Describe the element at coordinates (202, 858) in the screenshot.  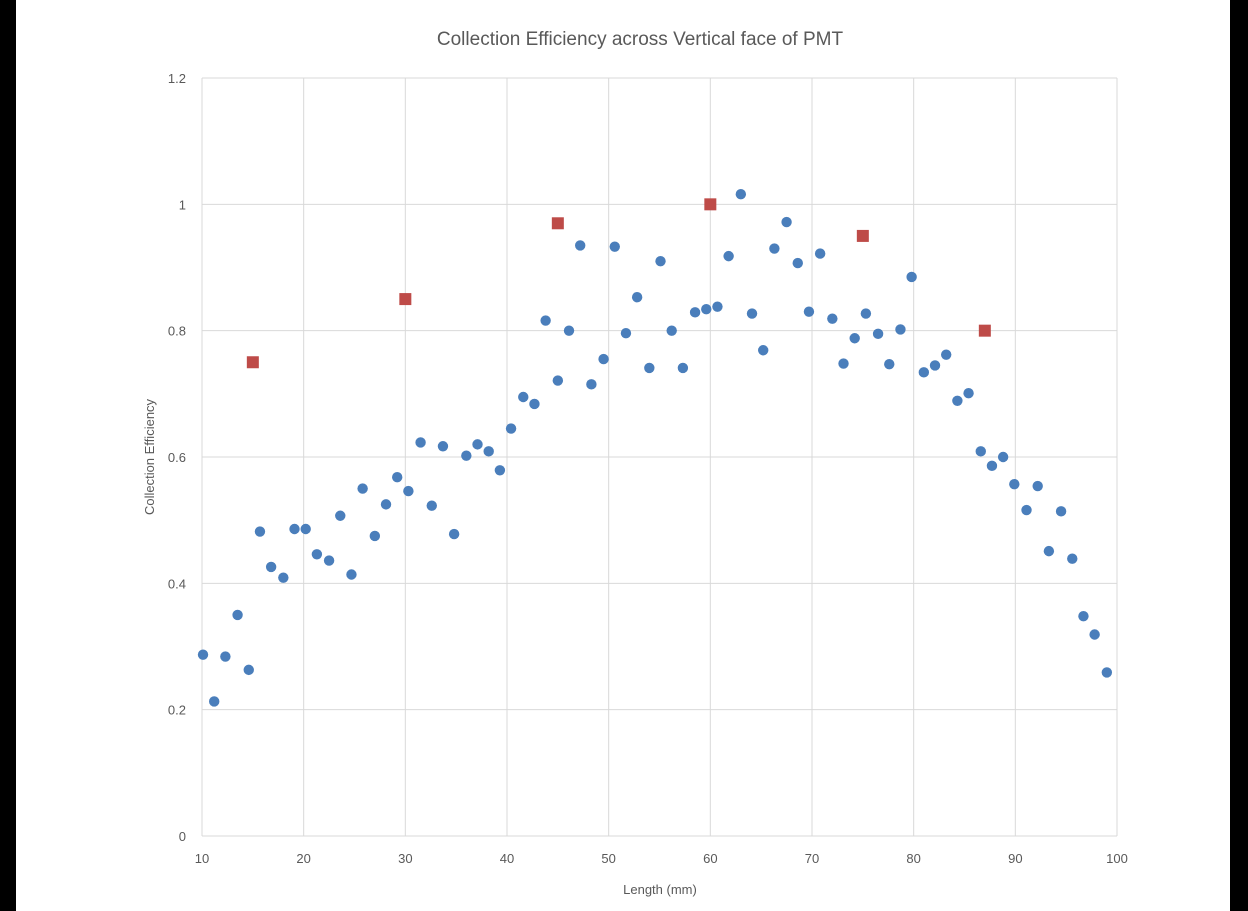
I see `x-tick-label: 10` at that location.